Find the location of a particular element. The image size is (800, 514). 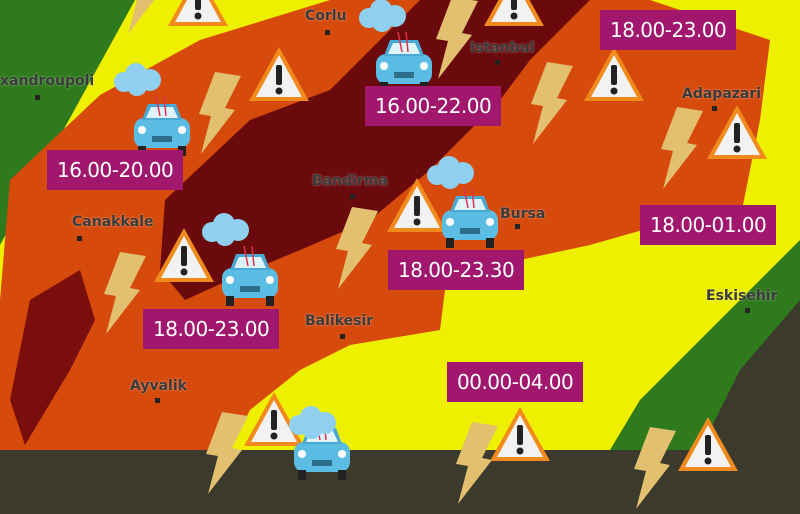

time-window-label: 16.00-20.00 is located at coordinates (115, 170).